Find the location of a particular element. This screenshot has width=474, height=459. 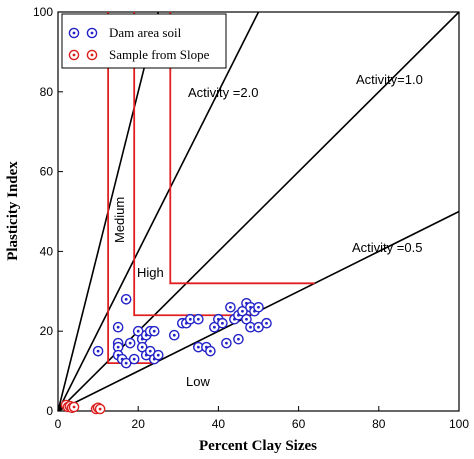

region-label-low: Low is located at coordinates (198, 381).